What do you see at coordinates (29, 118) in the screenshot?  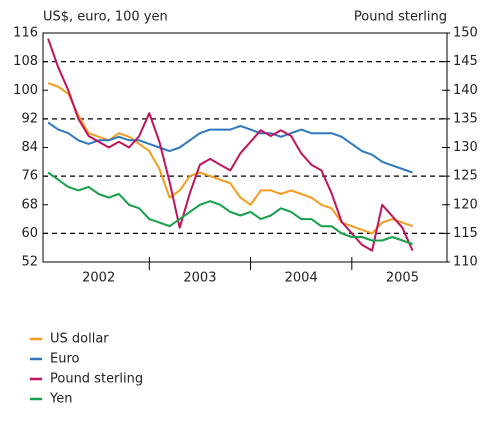 I see `y-tick-label: 92` at bounding box center [29, 118].